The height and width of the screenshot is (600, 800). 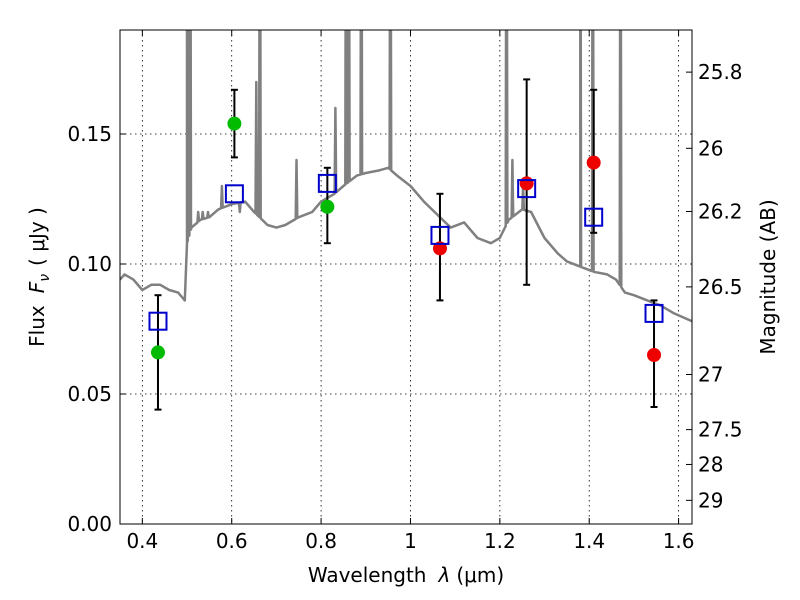 I want to click on right-tick-label: 25.8, so click(x=720, y=72).